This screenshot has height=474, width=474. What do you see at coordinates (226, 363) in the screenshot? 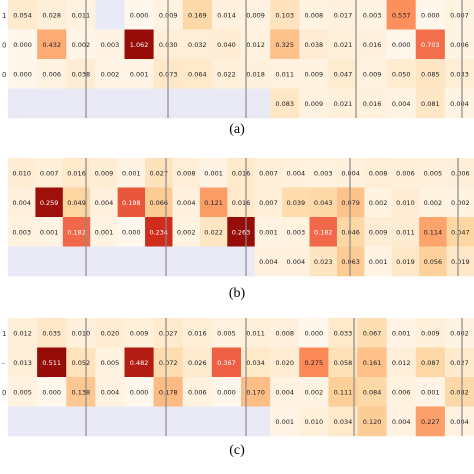
I see `cell-value-label: 0.367` at bounding box center [226, 363].